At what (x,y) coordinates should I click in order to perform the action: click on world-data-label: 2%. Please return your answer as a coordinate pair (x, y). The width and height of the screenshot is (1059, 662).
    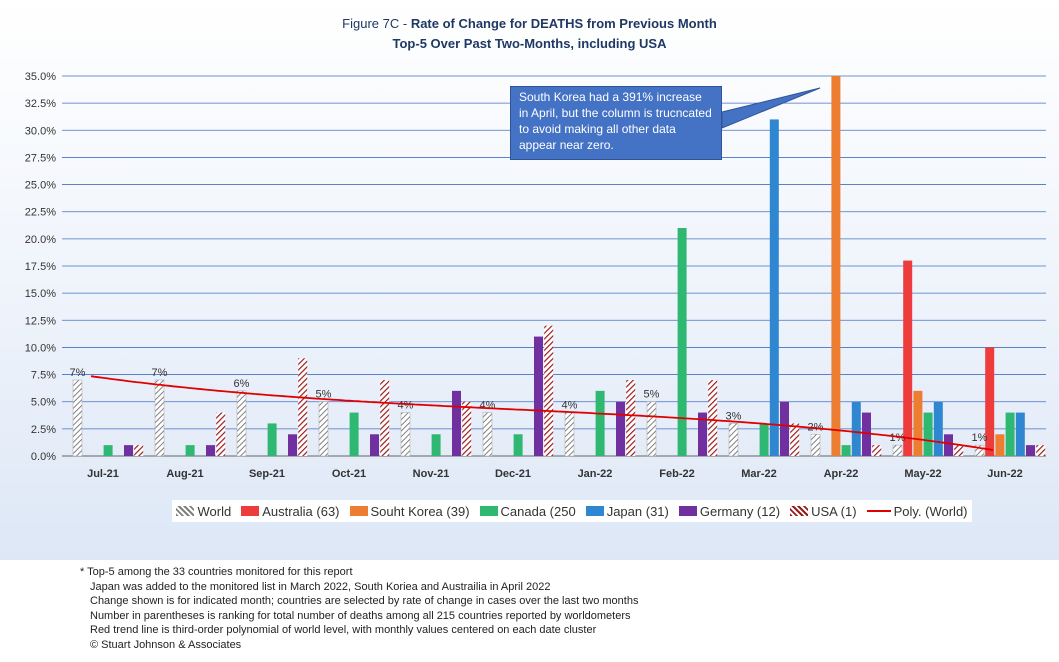
    Looking at the image, I should click on (816, 427).